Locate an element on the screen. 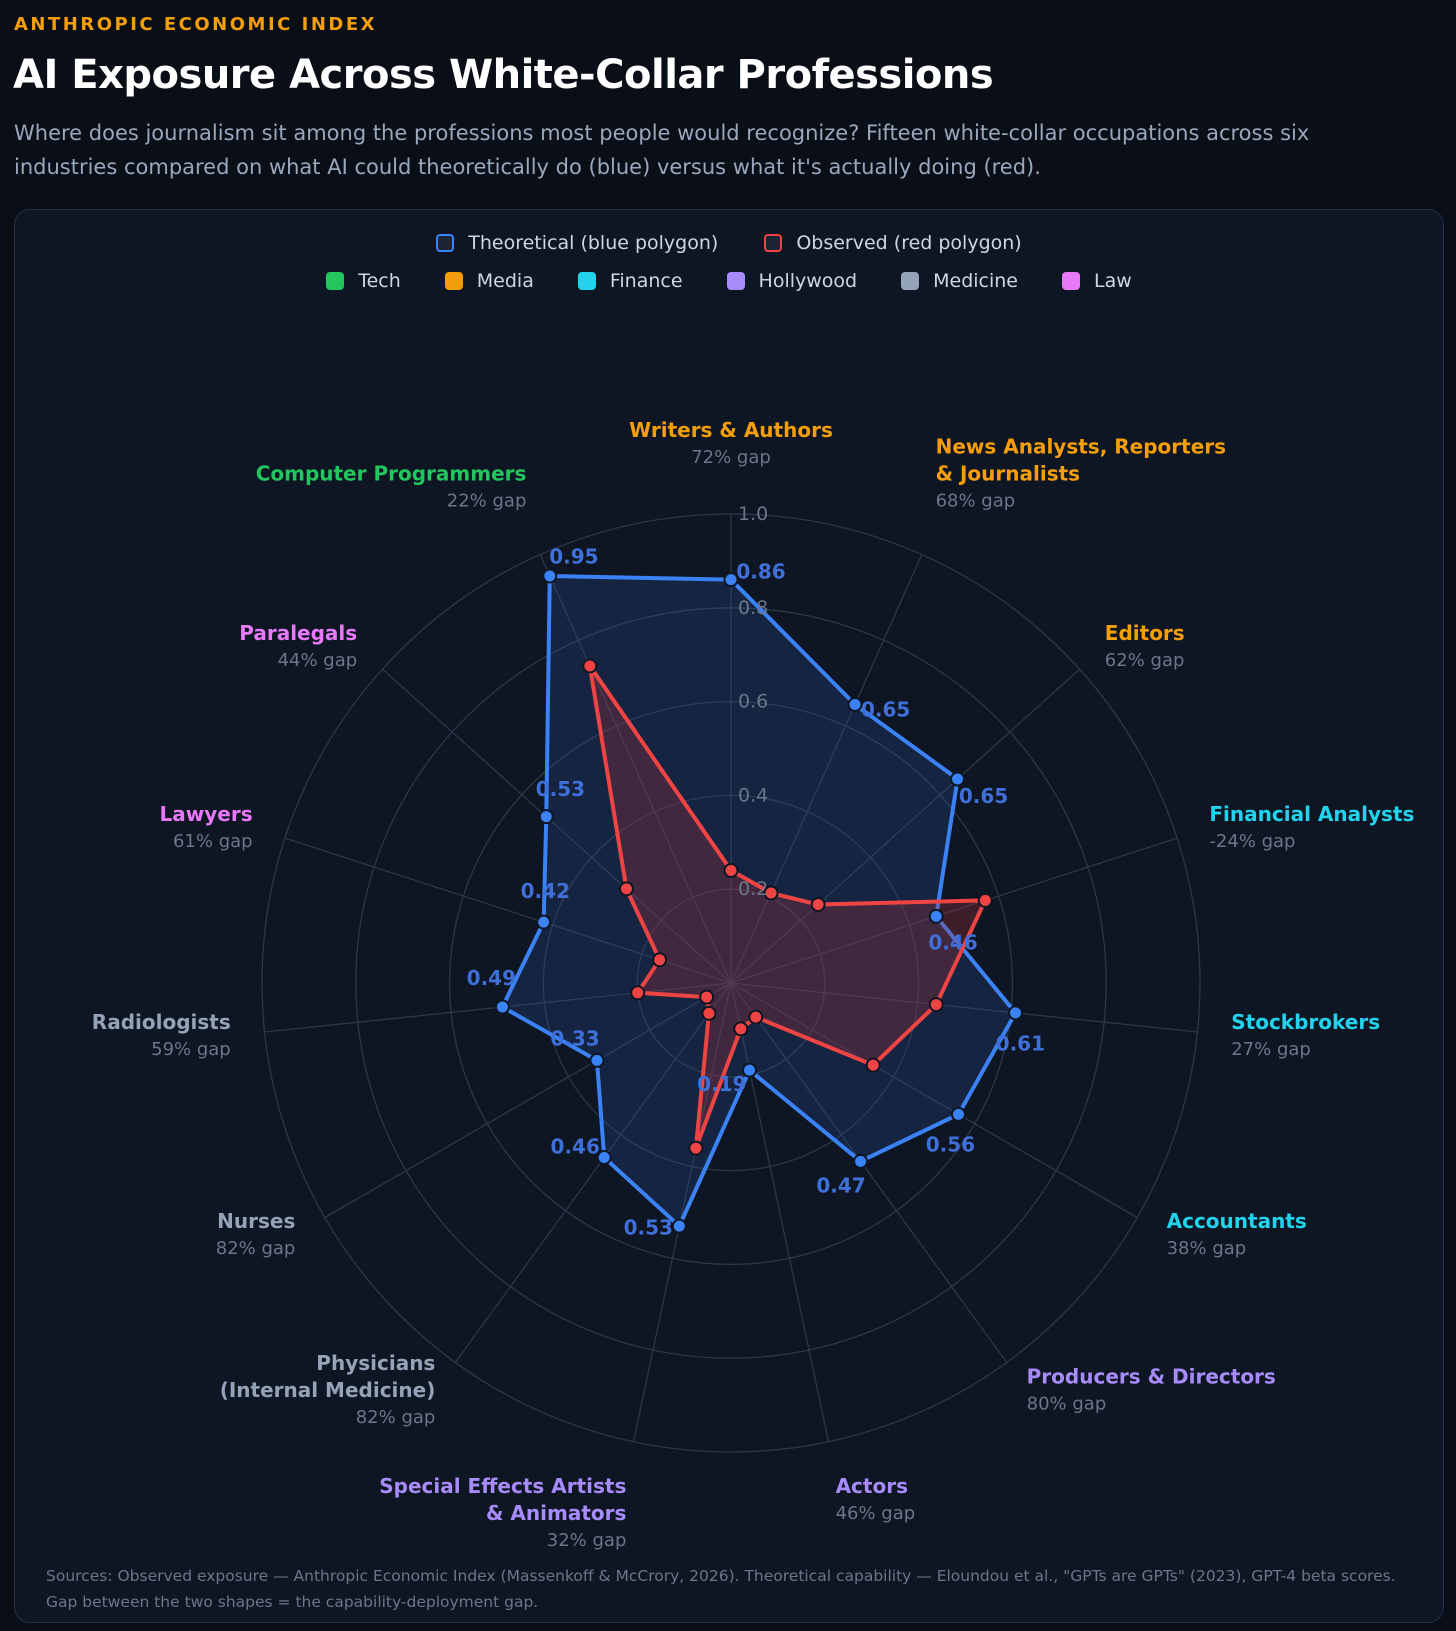  legend-theoretical-swatch is located at coordinates (445, 243).